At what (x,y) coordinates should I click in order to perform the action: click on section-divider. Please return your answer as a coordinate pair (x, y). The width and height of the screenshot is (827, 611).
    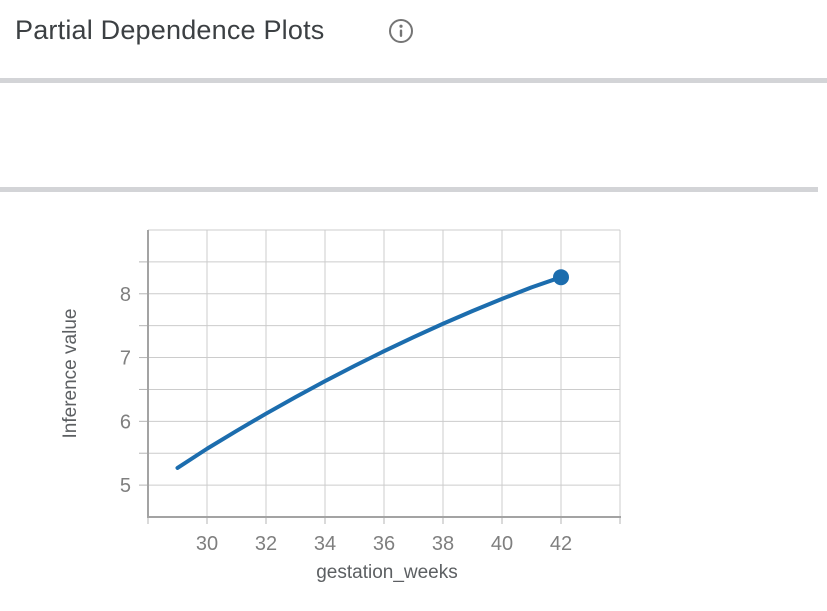
    Looking at the image, I should click on (409, 189).